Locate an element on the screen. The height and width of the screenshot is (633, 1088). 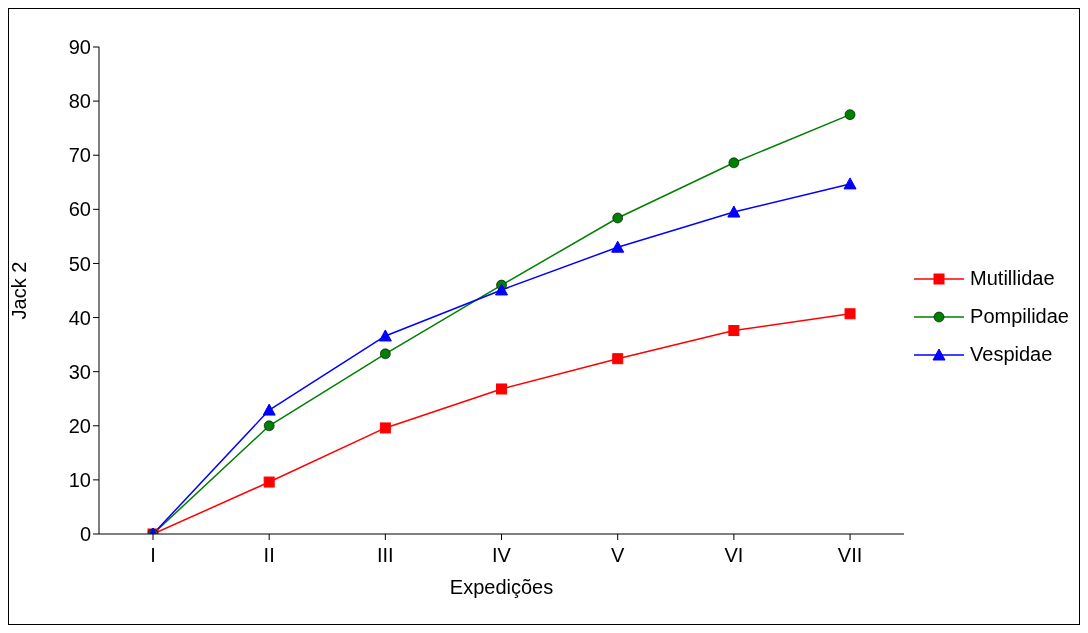
y-tick-label: 30 is located at coordinates (79, 371).